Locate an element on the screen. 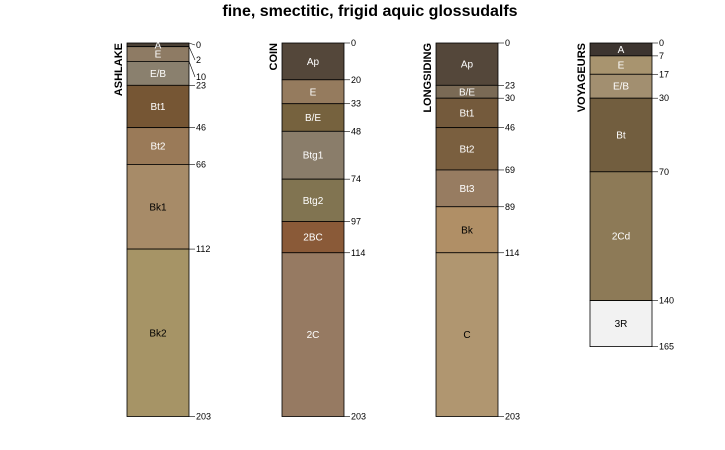  soil-profile-coin: Ap E B/E Btg1 Btg2 2BC 2C 0 20 33 48 74 97 114 203 COIN is located at coordinates (317, 230).